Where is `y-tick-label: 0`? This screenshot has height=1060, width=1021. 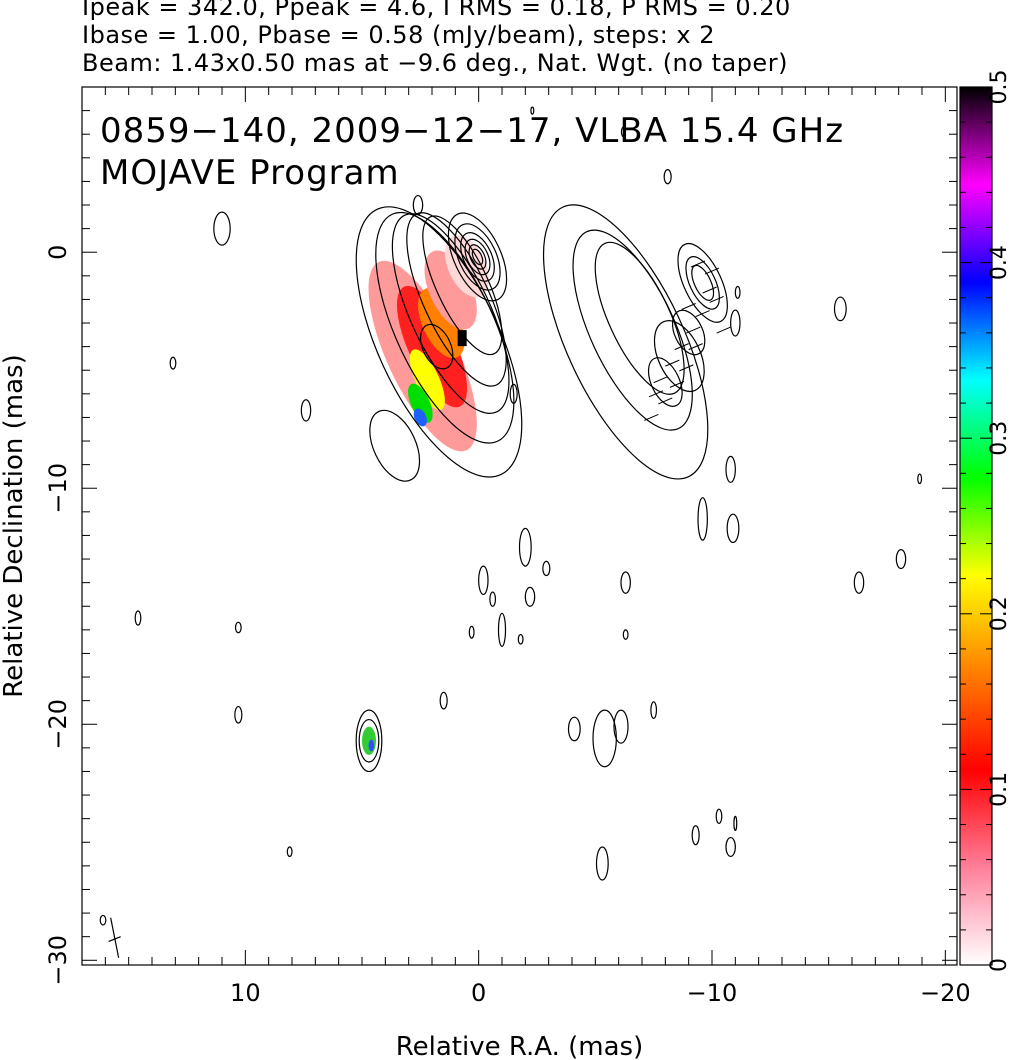
y-tick-label: 0 is located at coordinates (58, 252).